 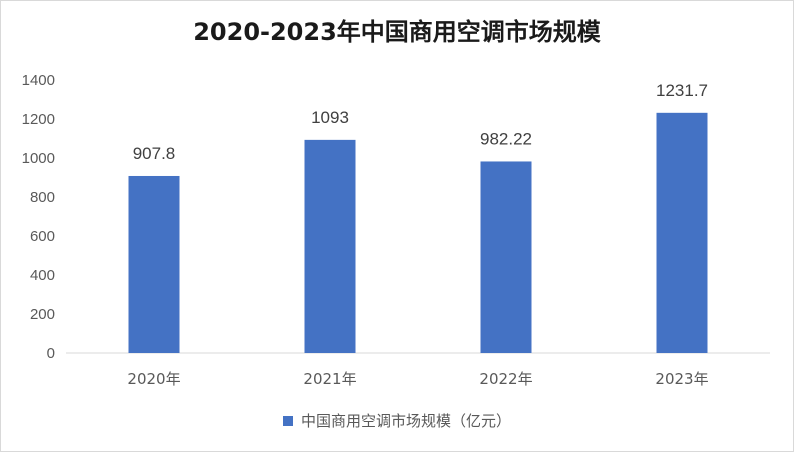 What do you see at coordinates (42, 236) in the screenshot?
I see `y-tick-label: 600` at bounding box center [42, 236].